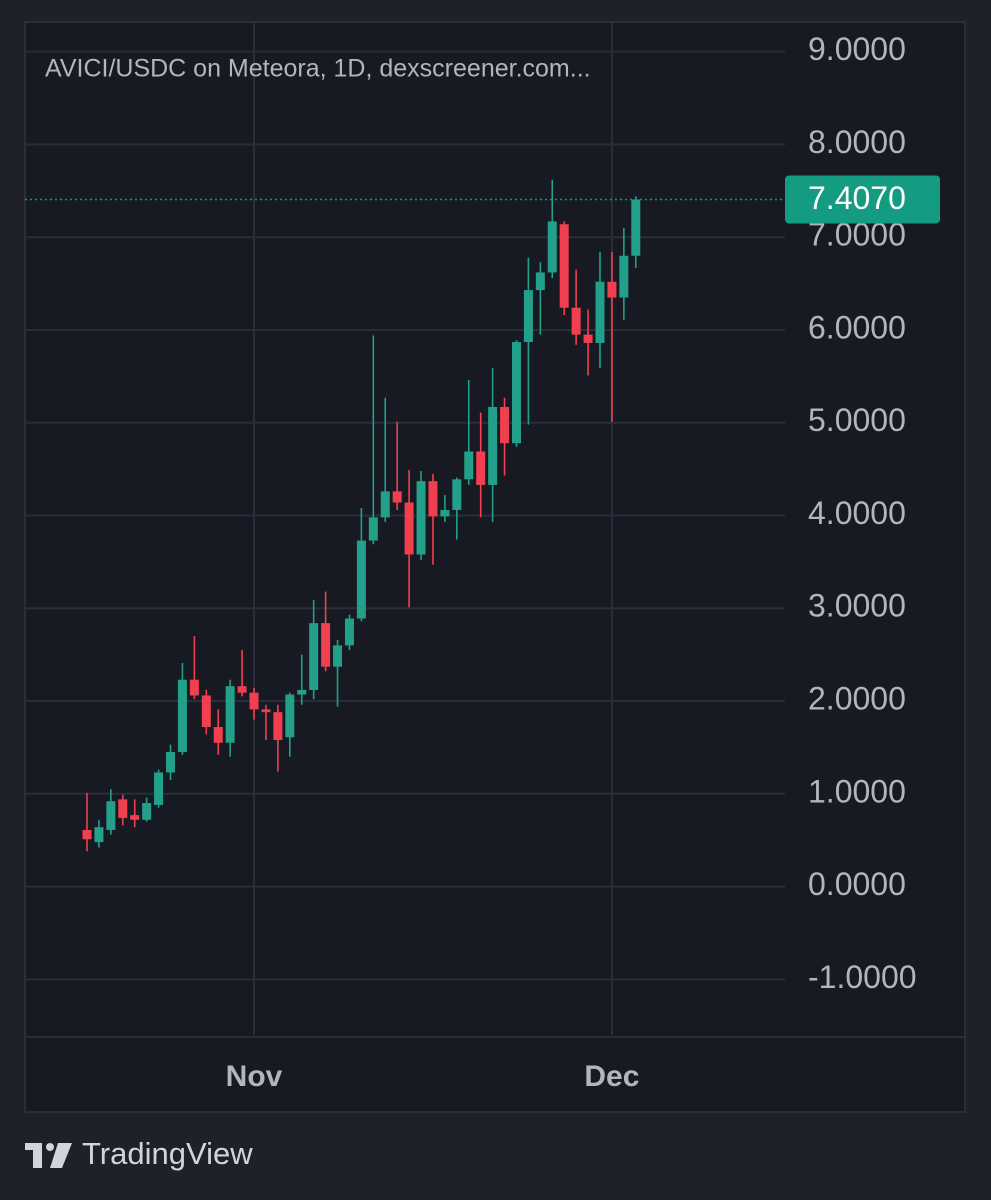 The image size is (991, 1200). I want to click on last-price-box, so click(862, 199).